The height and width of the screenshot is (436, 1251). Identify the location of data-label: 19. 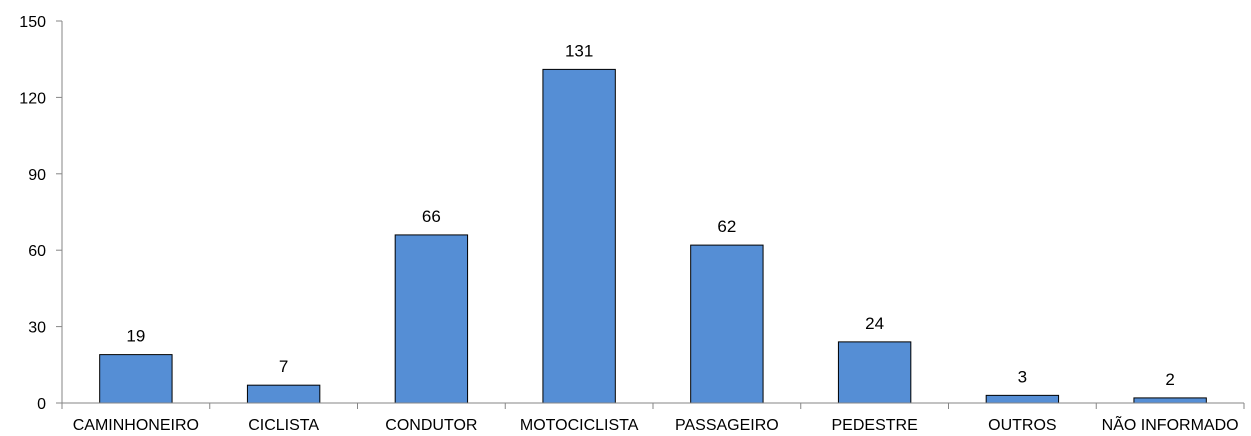
(135, 336).